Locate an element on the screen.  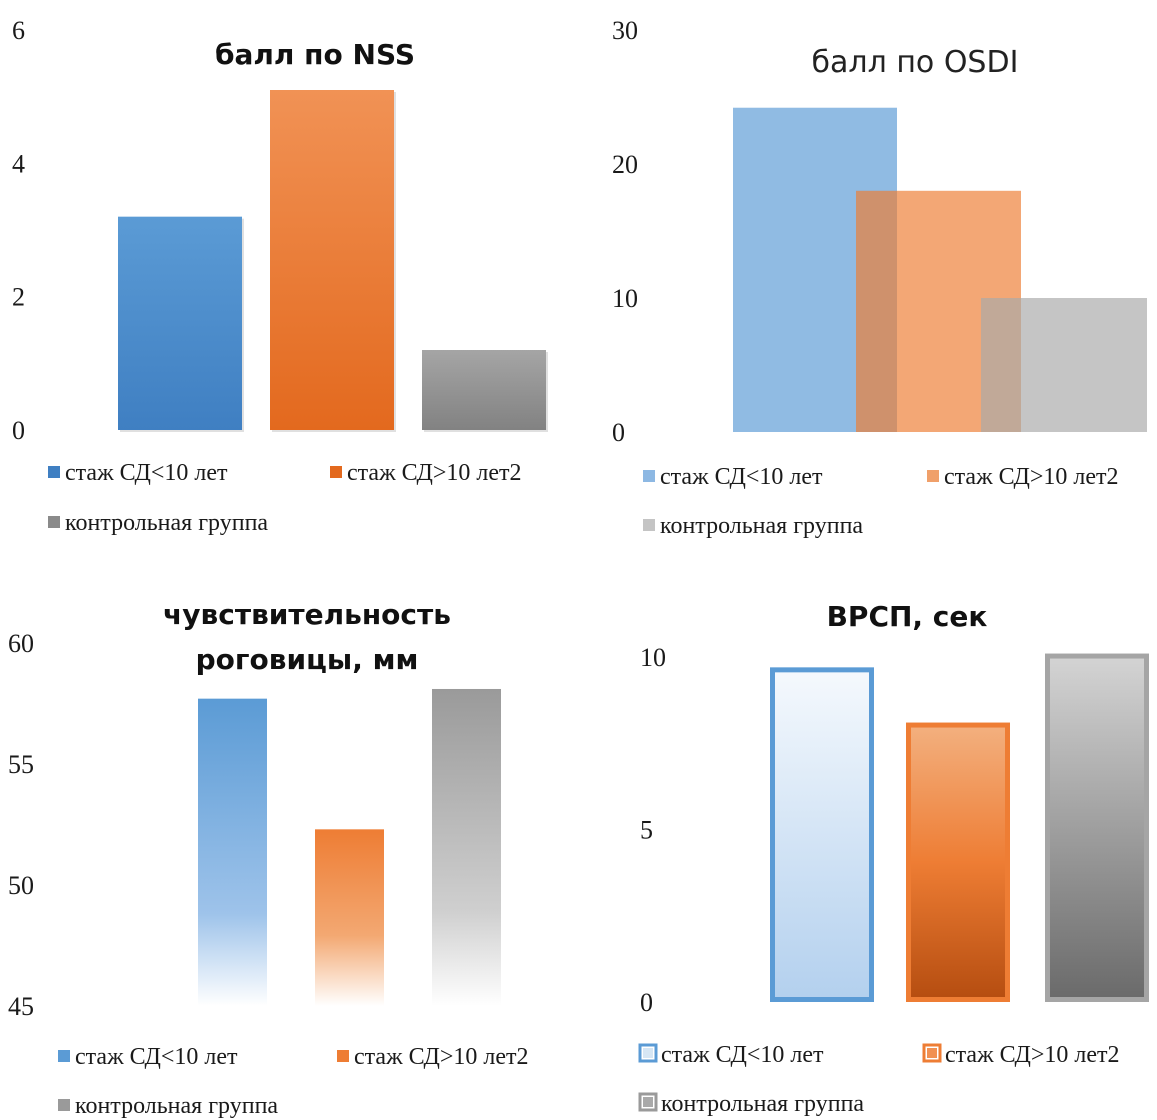
y-tick-label: 50 is located at coordinates (21, 885).